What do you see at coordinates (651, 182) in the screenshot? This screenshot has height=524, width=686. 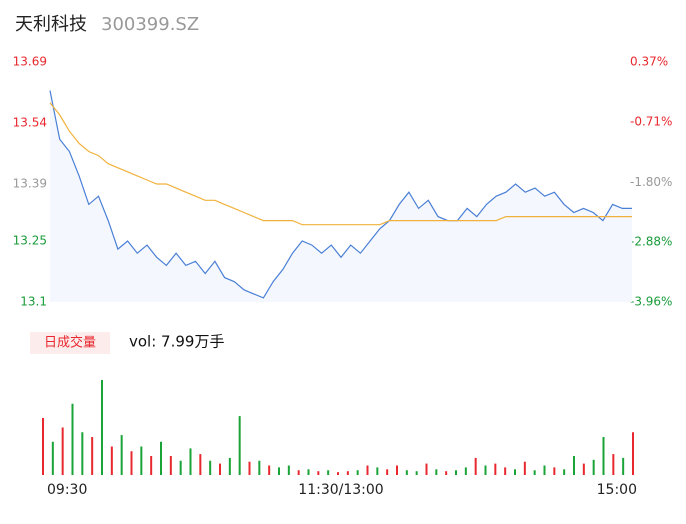 I see `y2-tick-label: -1.80%` at bounding box center [651, 182].